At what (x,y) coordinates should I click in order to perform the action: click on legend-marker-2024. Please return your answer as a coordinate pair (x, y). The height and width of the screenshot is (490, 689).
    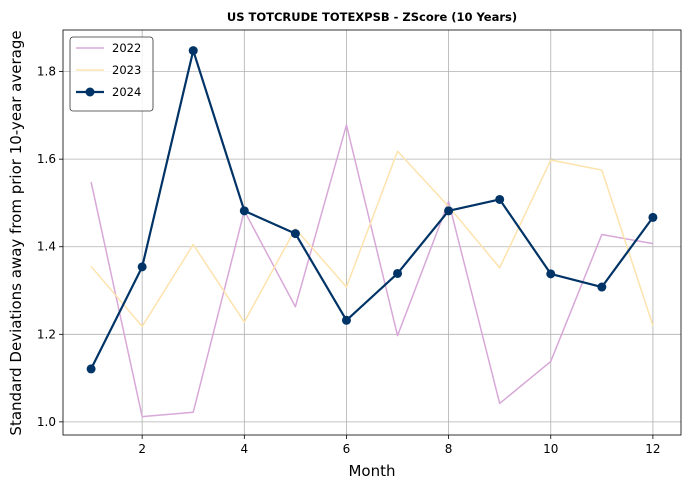
    Looking at the image, I should click on (90, 92).